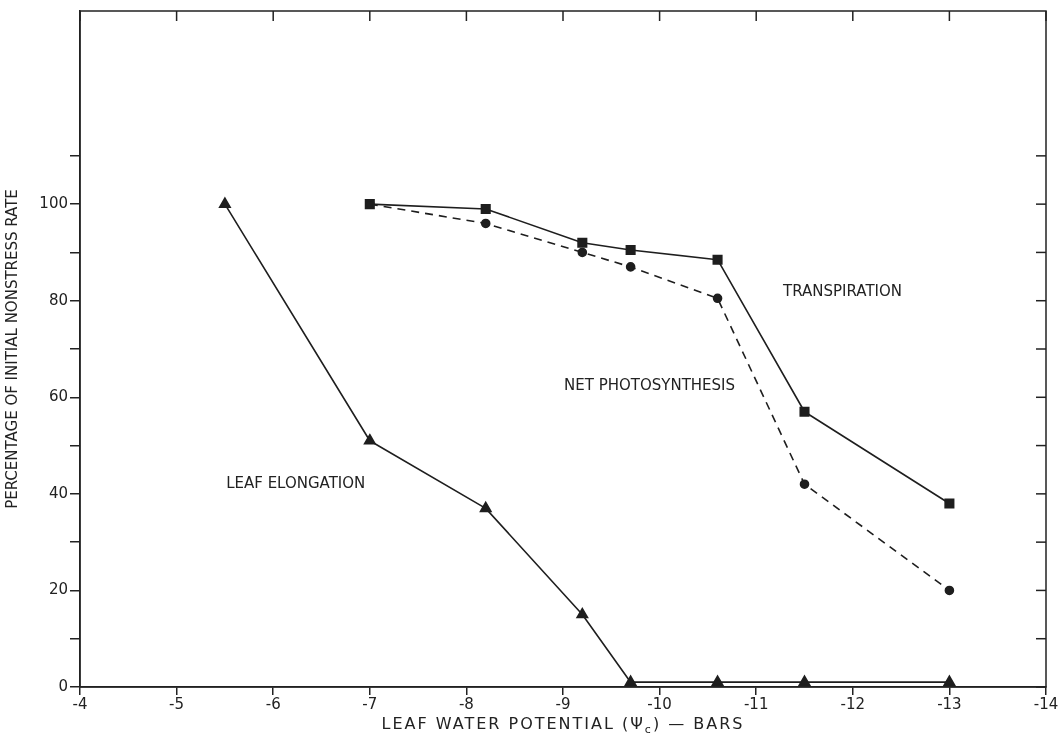 The height and width of the screenshot is (740, 1063). Describe the element at coordinates (370, 703) in the screenshot. I see `x-tick-label: -7` at that location.